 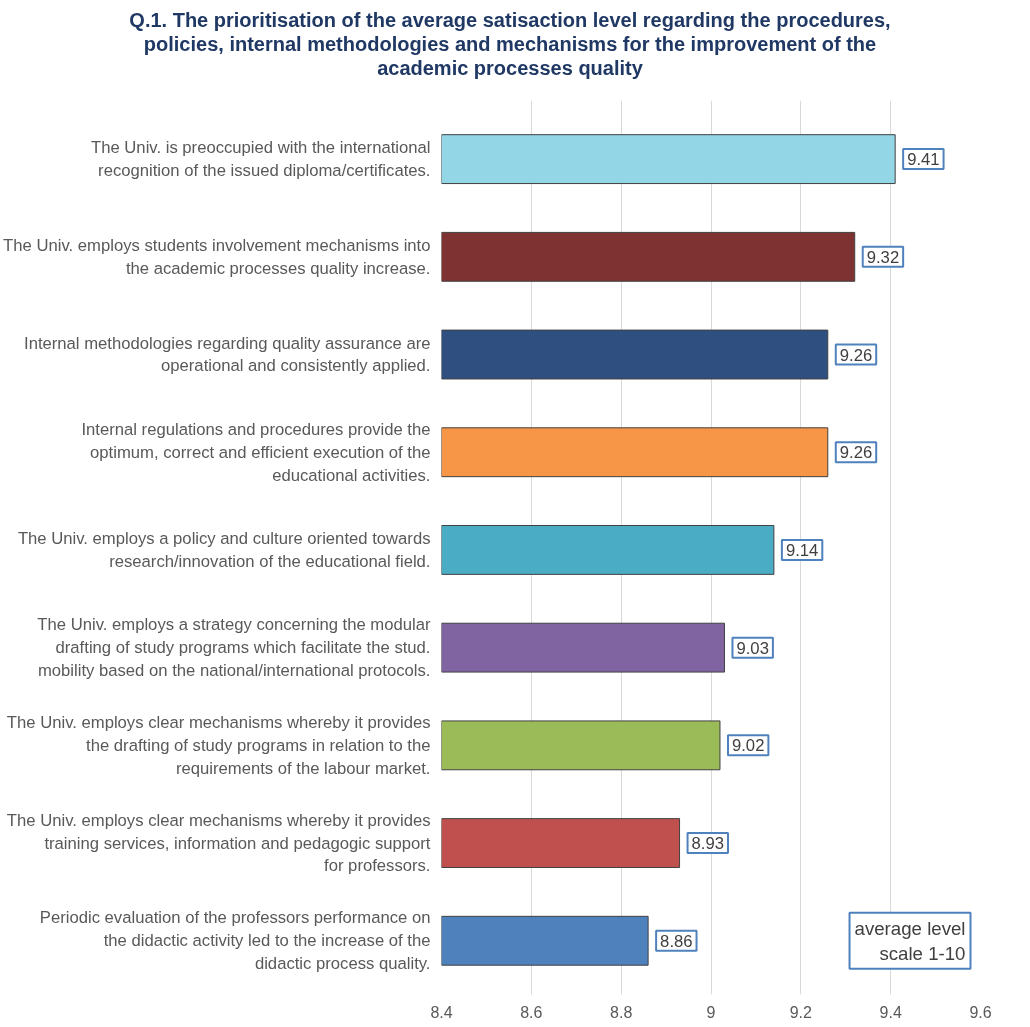 What do you see at coordinates (224, 550) in the screenshot?
I see `y-tick-label: The Univ. employs a policy and culture oriented towards research/innovation of the educational field.` at bounding box center [224, 550].